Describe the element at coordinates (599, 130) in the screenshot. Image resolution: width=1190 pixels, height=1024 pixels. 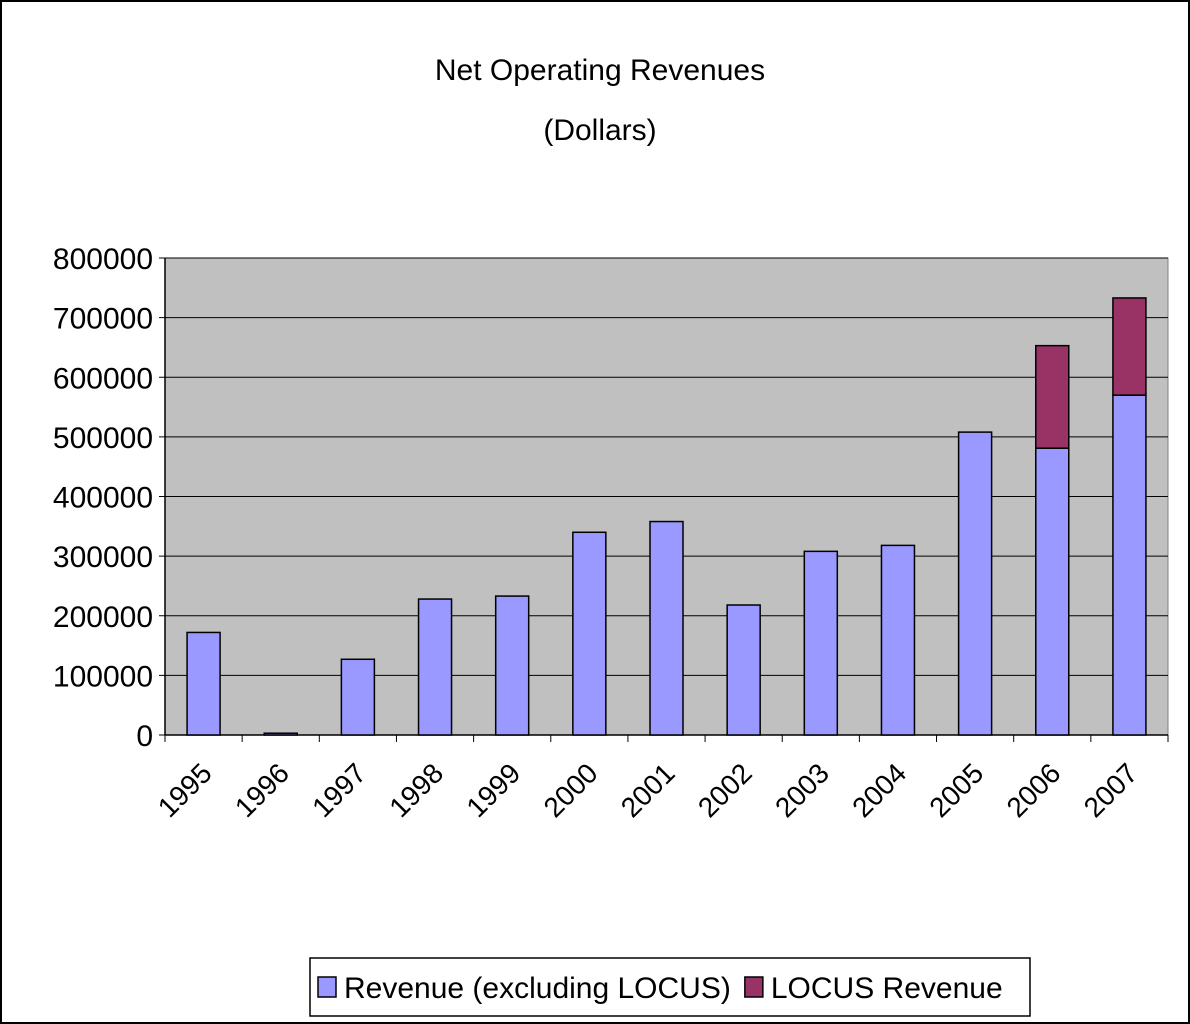
I see `chart-subtitle: (Dollars)` at that location.